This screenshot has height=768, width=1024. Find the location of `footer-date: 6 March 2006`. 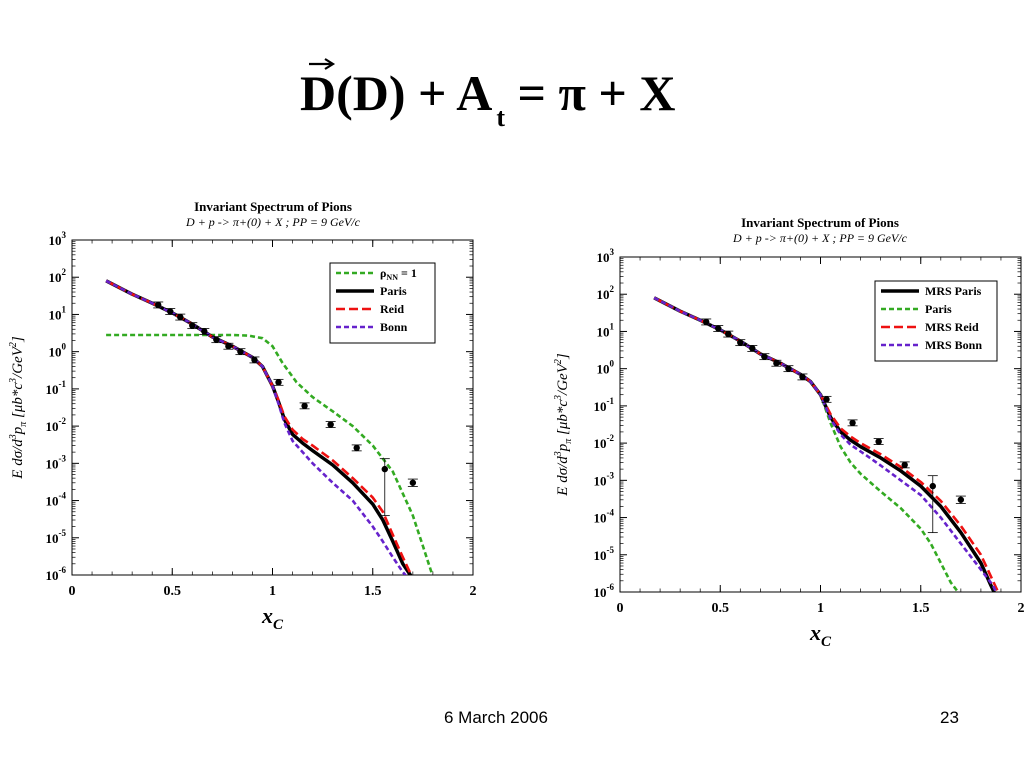

footer-date: 6 March 2006 is located at coordinates (496, 717).